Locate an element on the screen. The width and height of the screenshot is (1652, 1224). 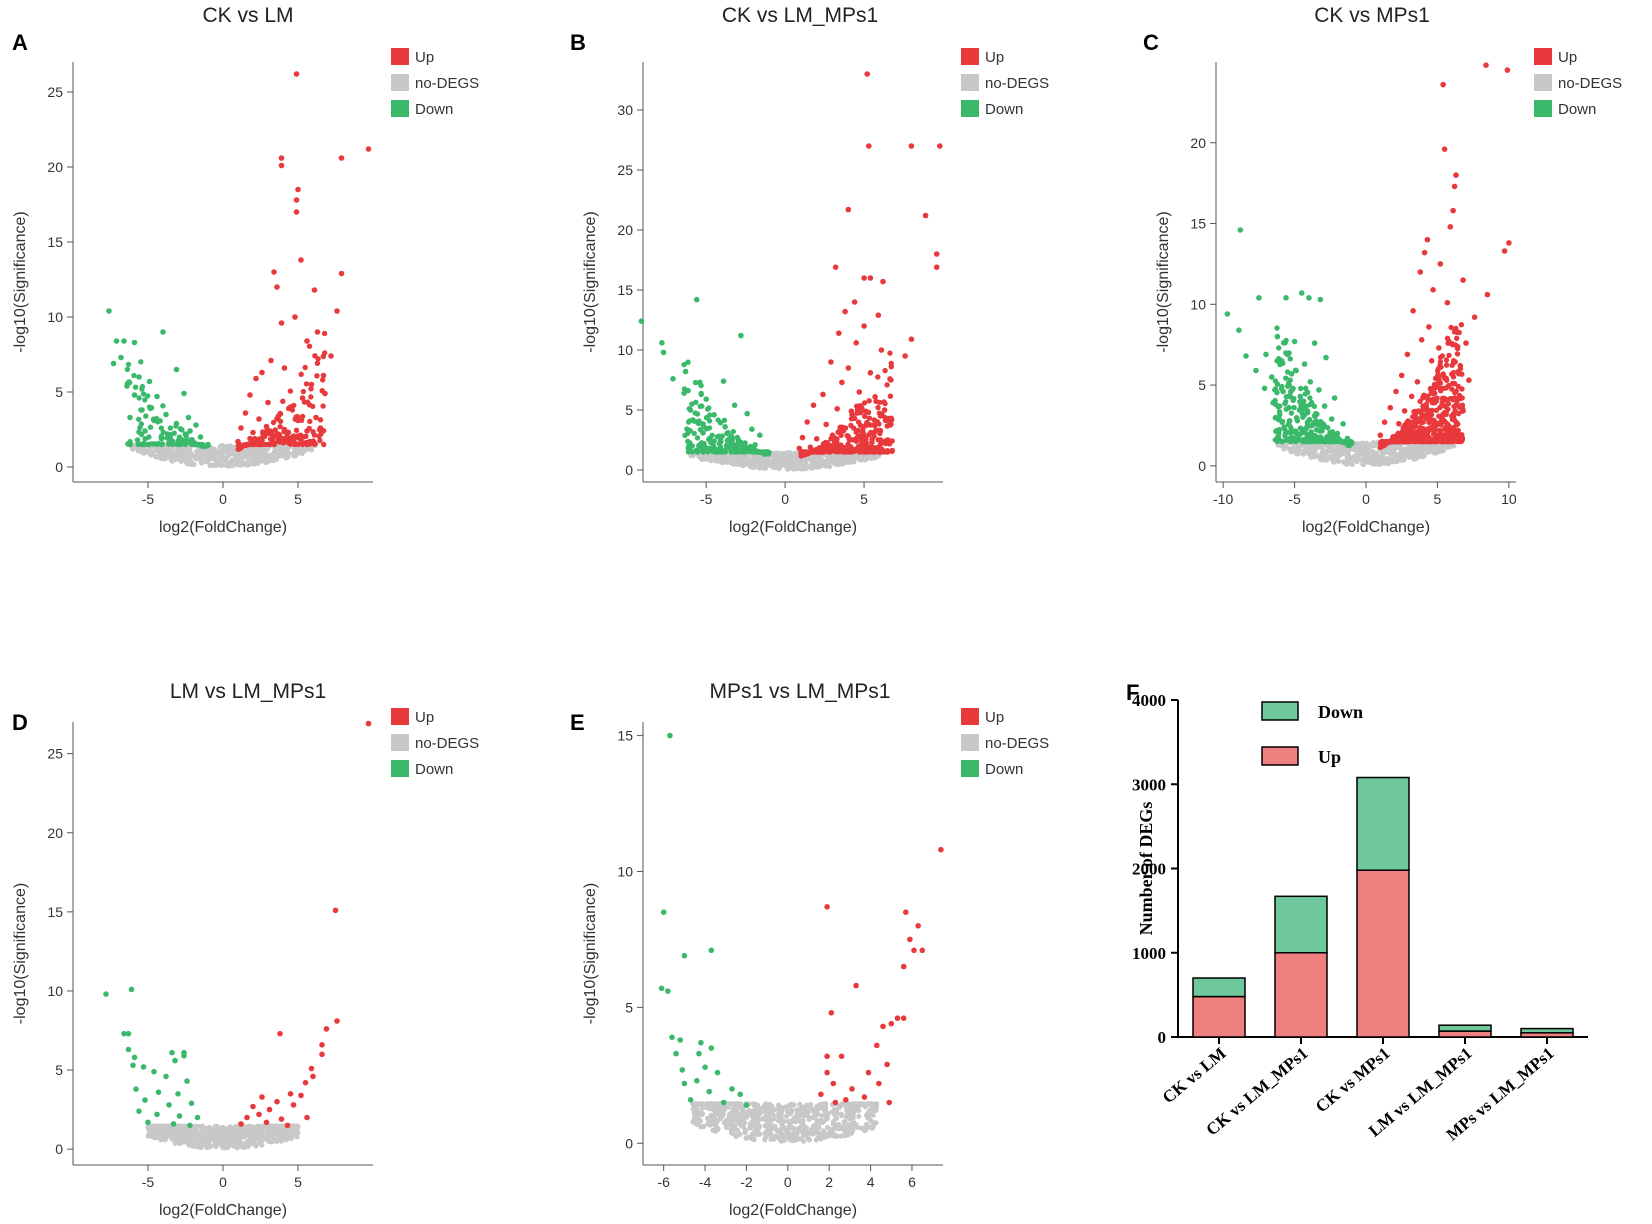
x-tick-label: -5 is located at coordinates (148, 1182).